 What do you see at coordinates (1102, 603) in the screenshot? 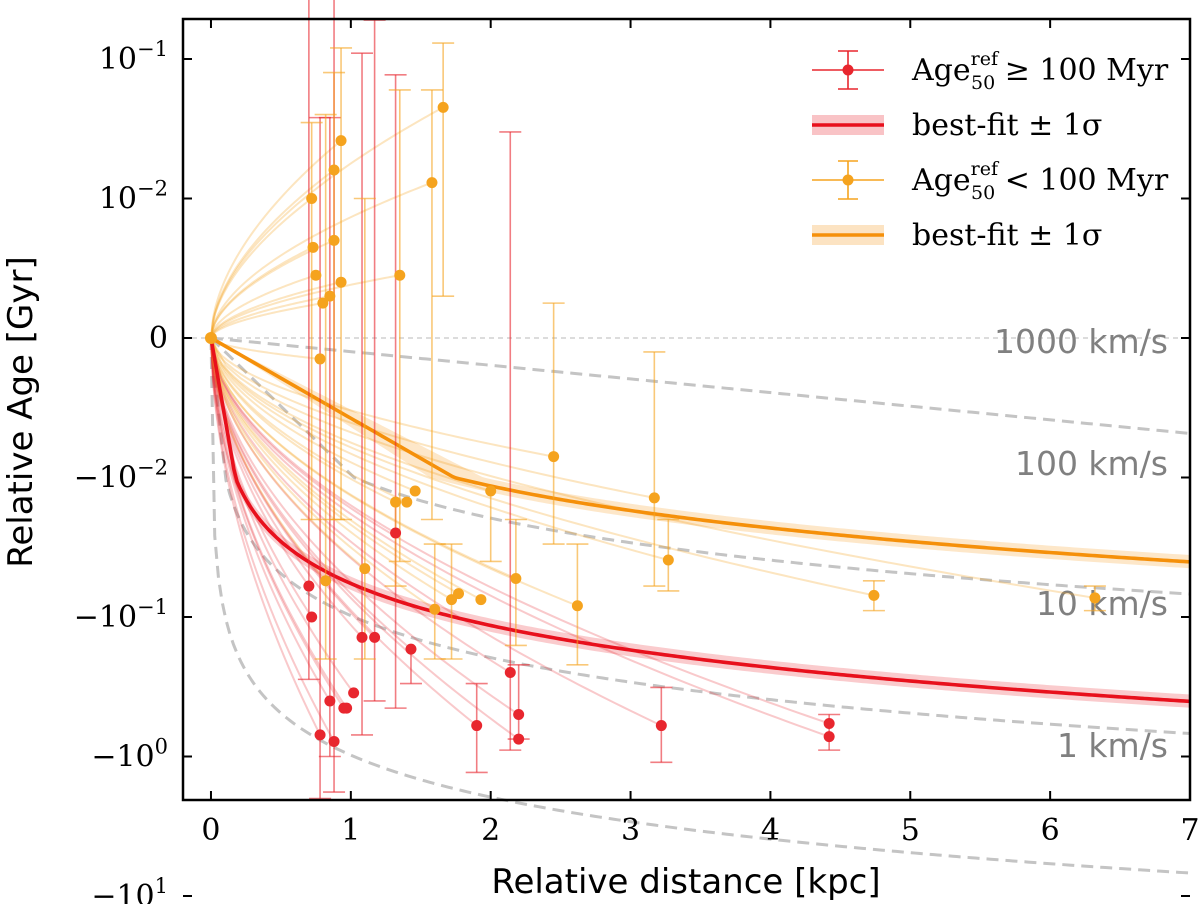
I see `reference-label-10kms: 10 km/s` at bounding box center [1102, 603].